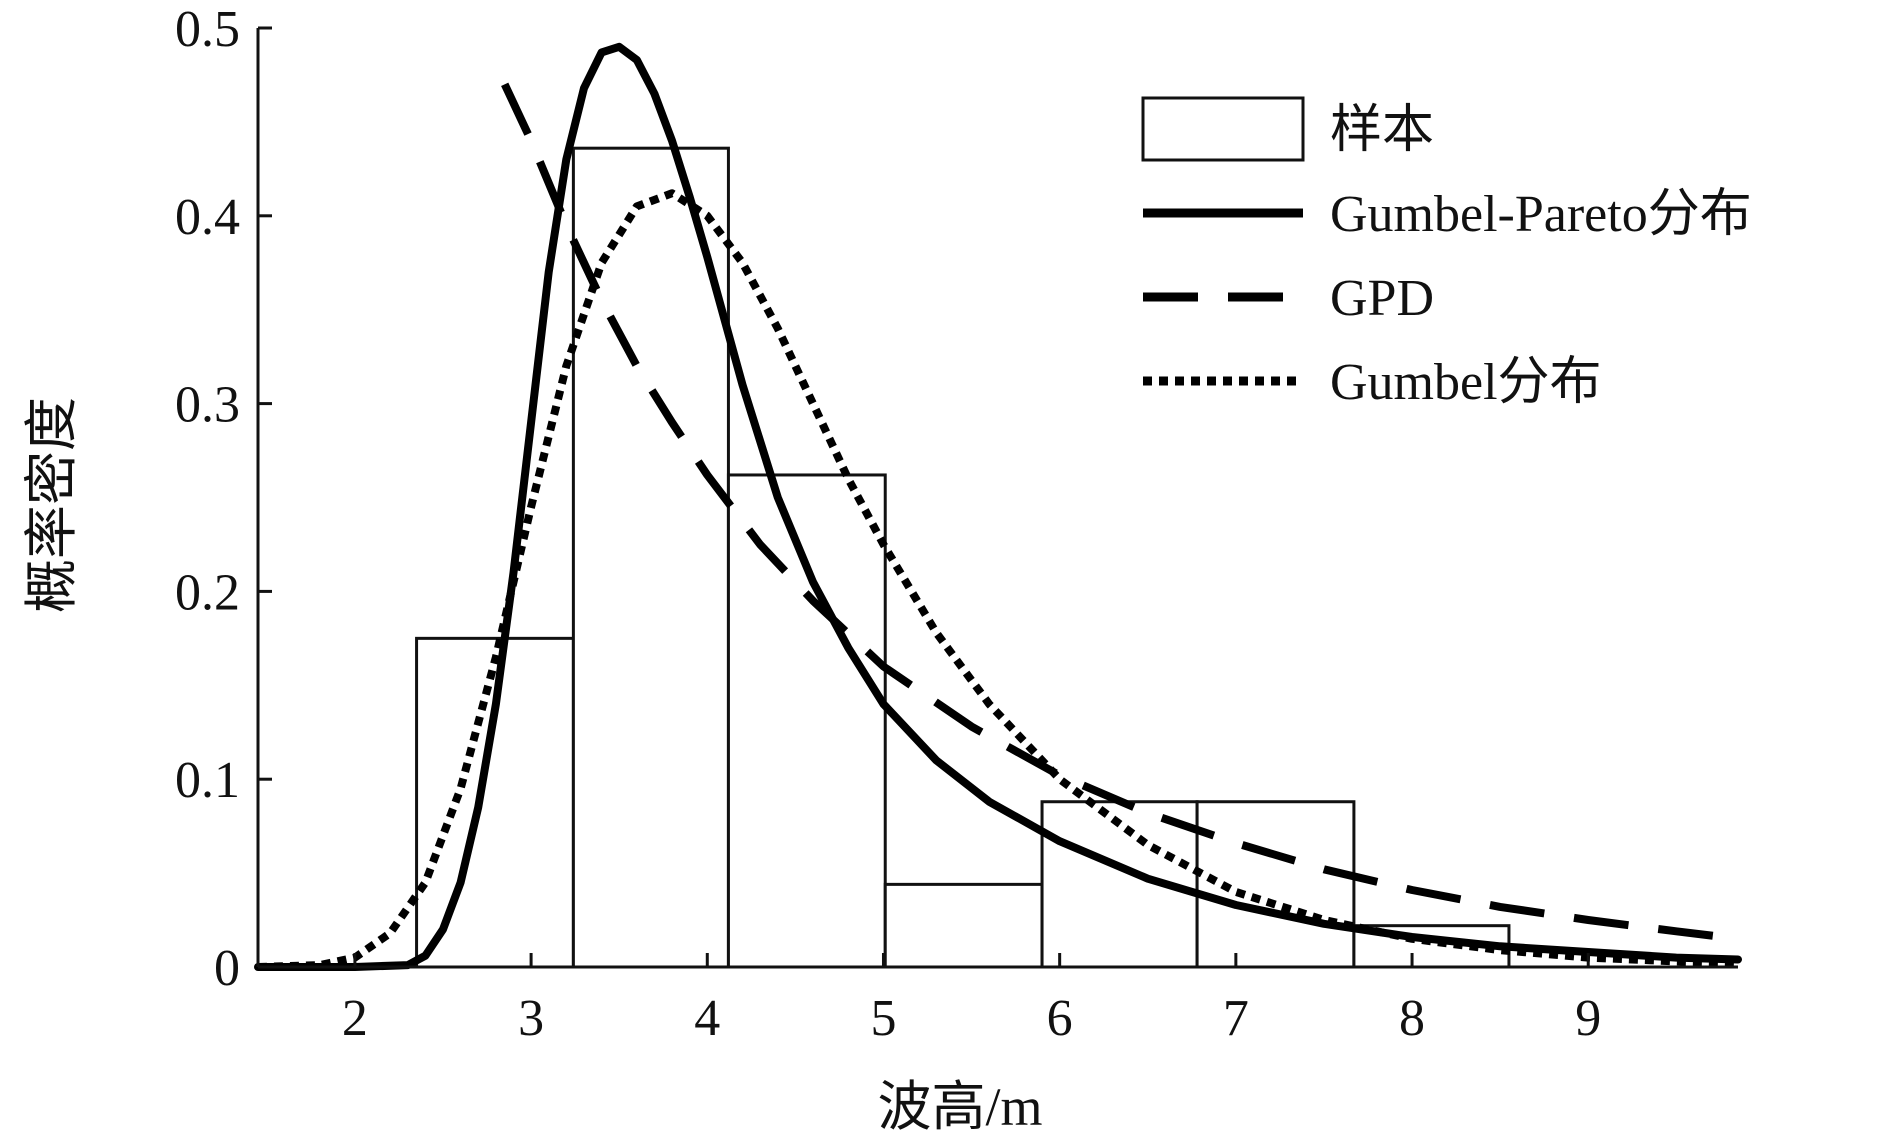  I want to click on x-tick-label: 5, so click(883, 1018).